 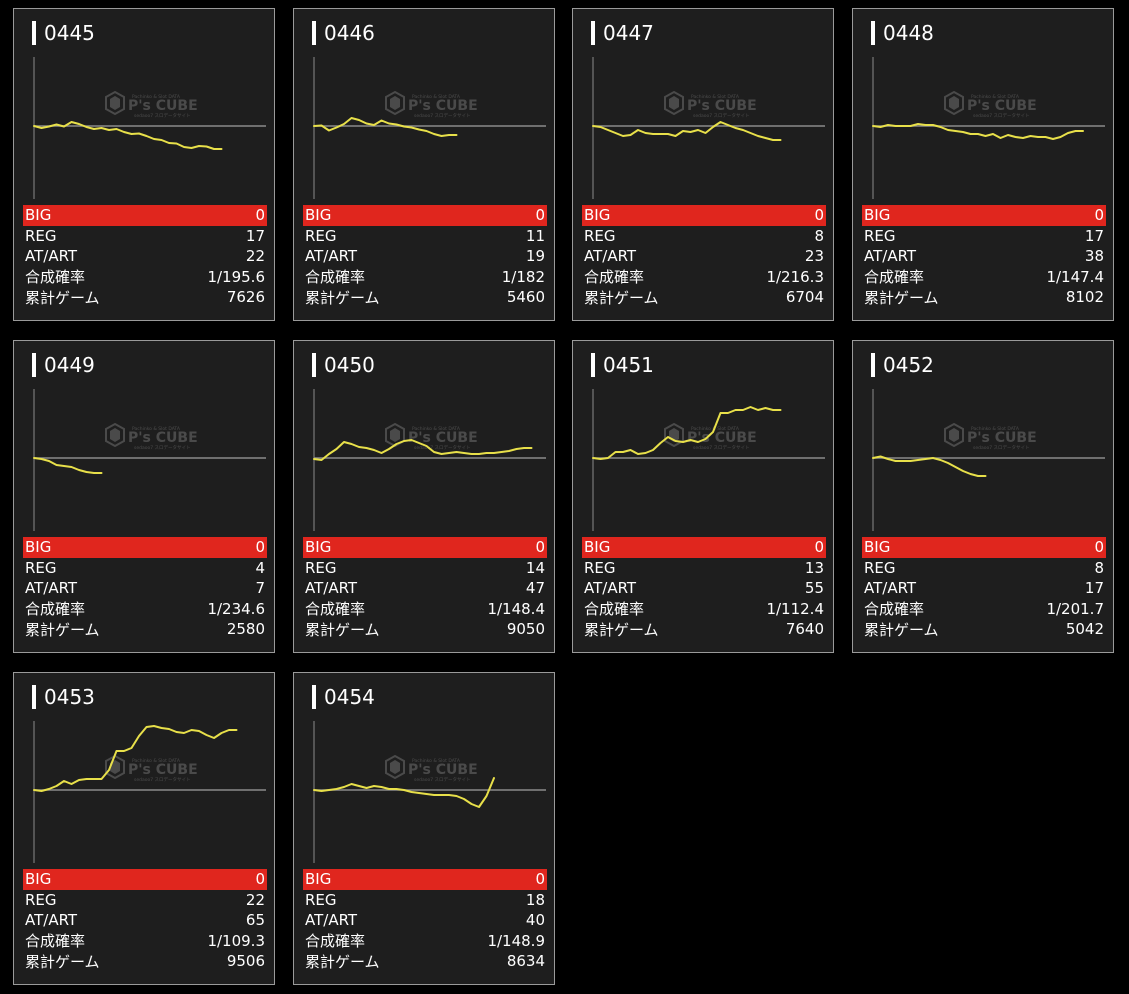 I want to click on total-games-row: 累計ゲーム 5460, so click(x=425, y=297).